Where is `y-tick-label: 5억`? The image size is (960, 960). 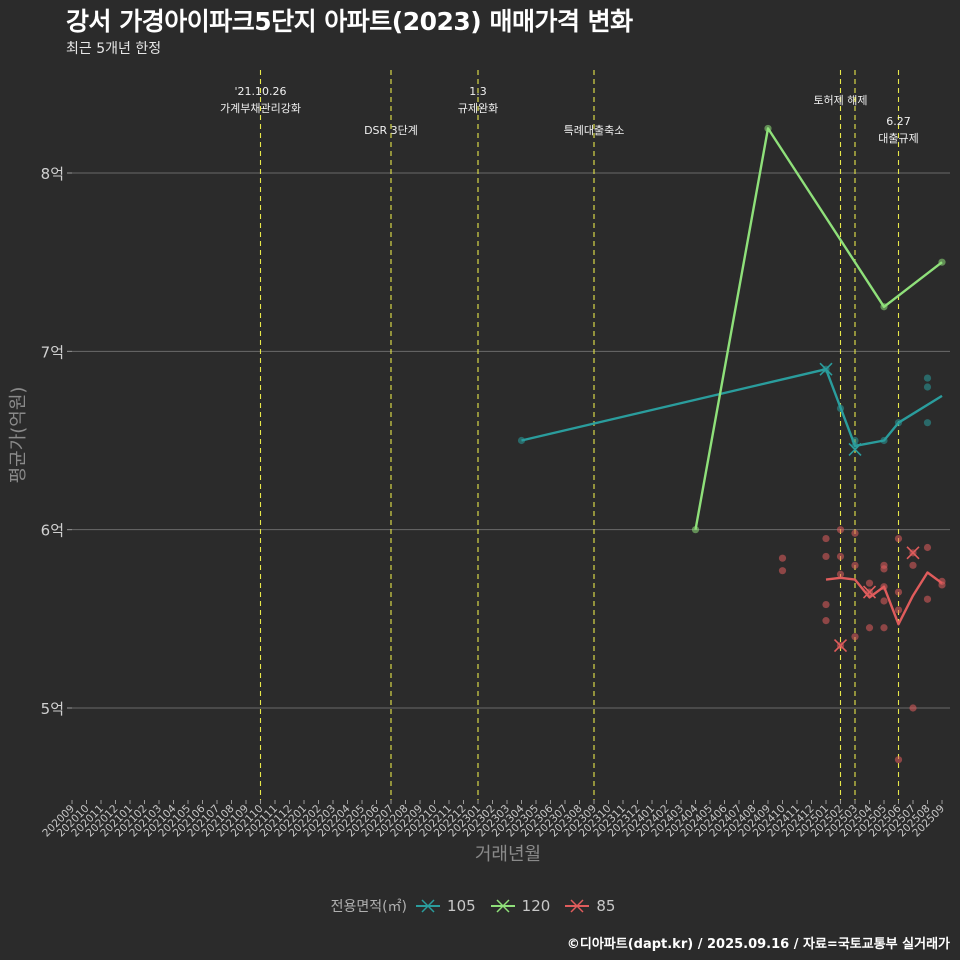 y-tick-label: 5억 is located at coordinates (52, 709).